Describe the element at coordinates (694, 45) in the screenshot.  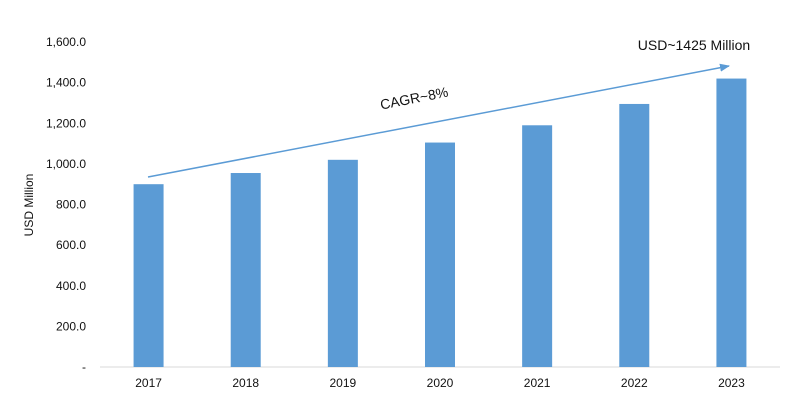
I see `end-value-label: USD~1425 Million` at that location.